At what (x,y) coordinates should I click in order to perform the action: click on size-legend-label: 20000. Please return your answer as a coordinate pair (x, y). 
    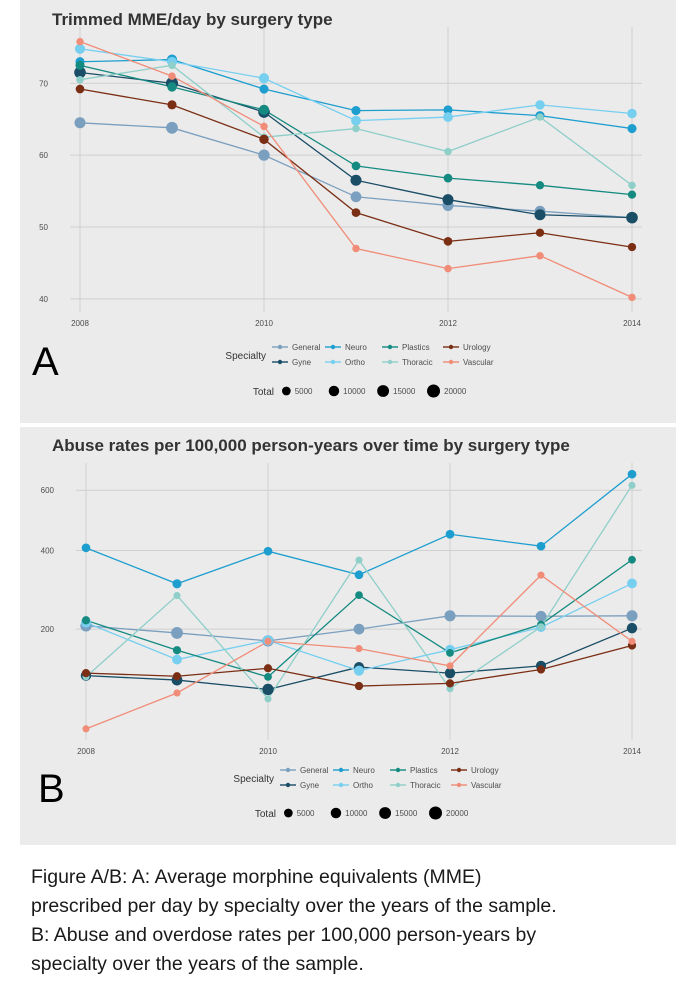
    Looking at the image, I should click on (457, 813).